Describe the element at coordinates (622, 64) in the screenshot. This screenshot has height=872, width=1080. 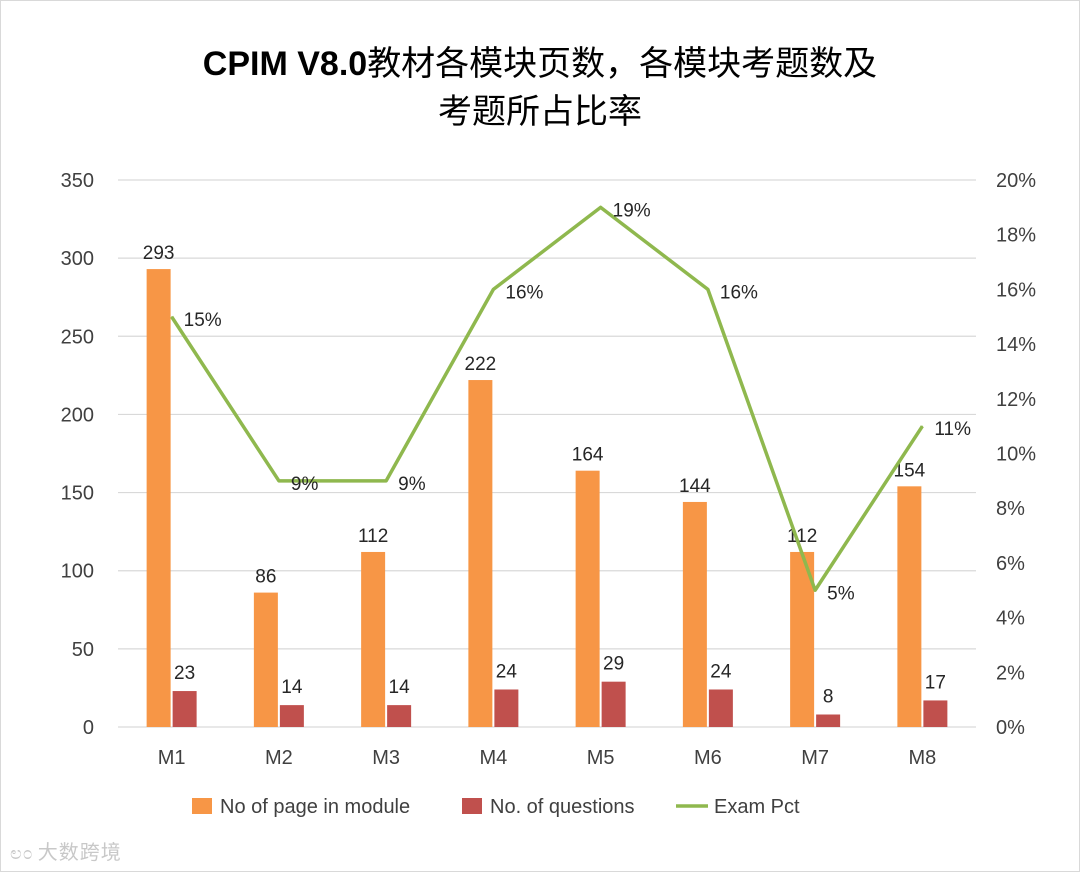
I see `chart-title-rest: 教材各模块页数，各模块考题数及` at that location.